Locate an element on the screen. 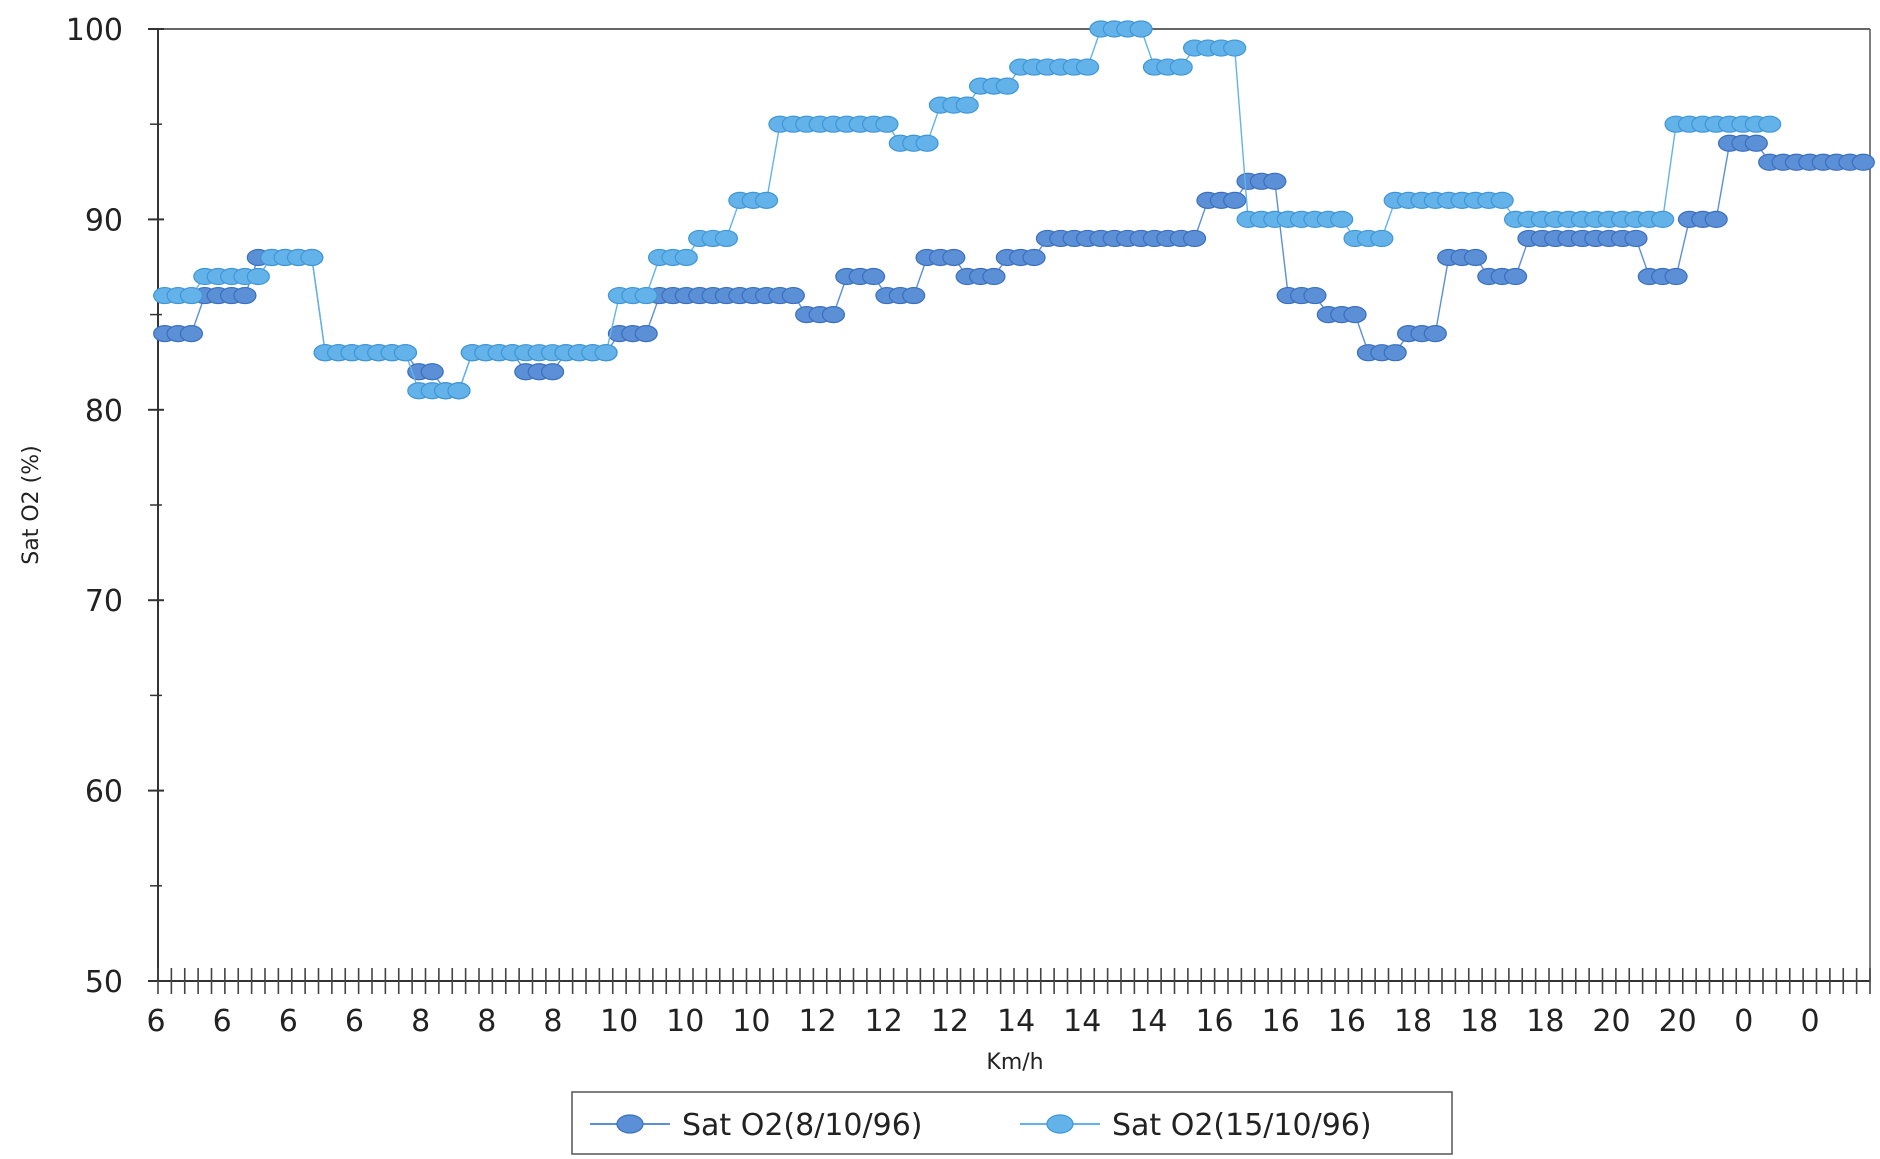 The width and height of the screenshot is (1880, 1159). legend-box is located at coordinates (1012, 1123).